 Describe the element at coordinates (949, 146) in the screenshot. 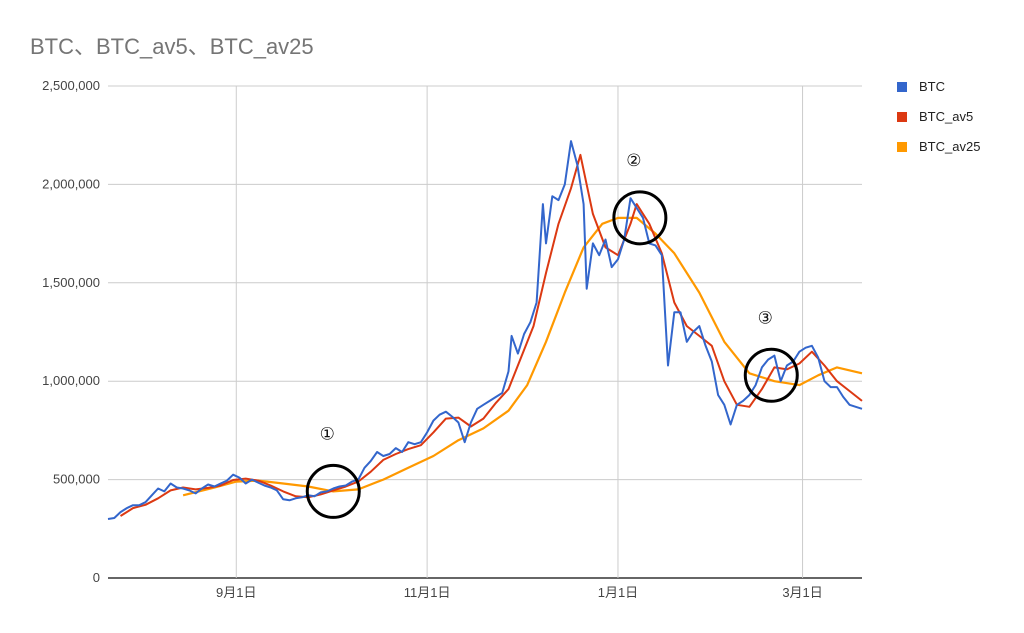

I see `legend-label: BTC_av25` at that location.